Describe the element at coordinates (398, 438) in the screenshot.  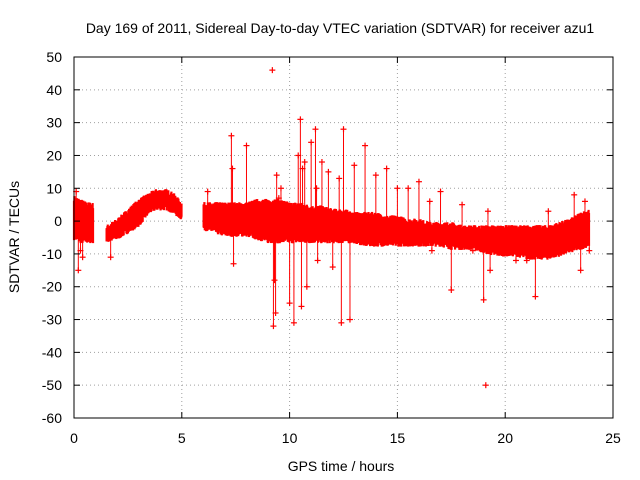
I see `x-tick-label: 15` at that location.